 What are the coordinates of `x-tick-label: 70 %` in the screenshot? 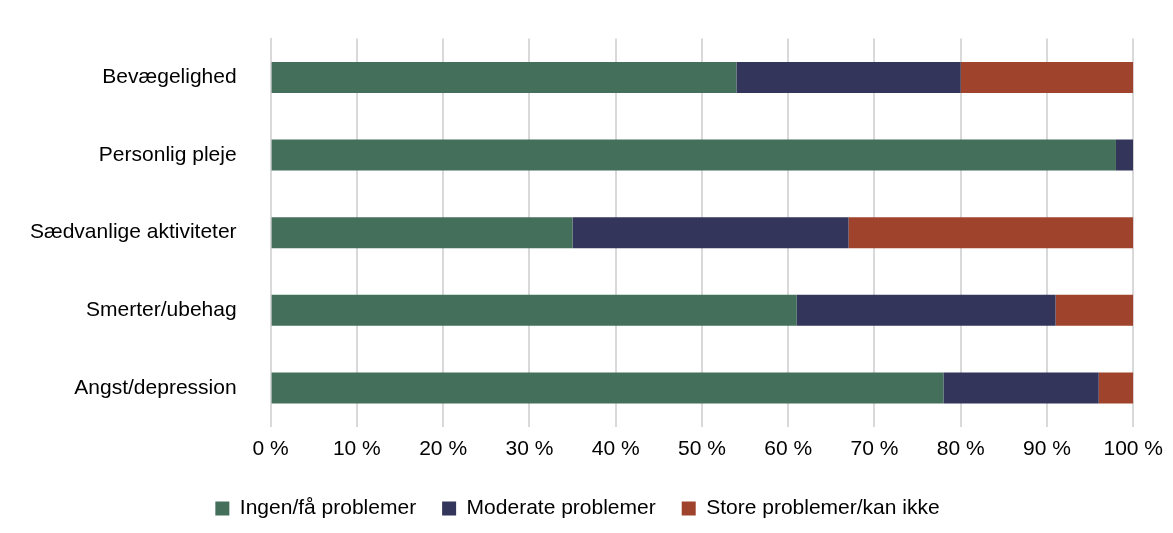 It's located at (874, 448).